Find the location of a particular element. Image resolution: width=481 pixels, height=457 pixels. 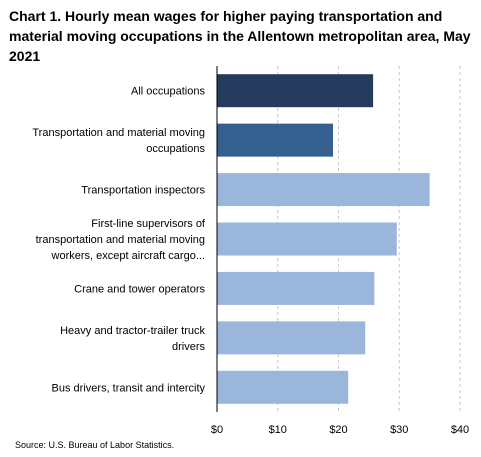

category-label: Heavy and tractor-trailer truck is located at coordinates (132, 331).